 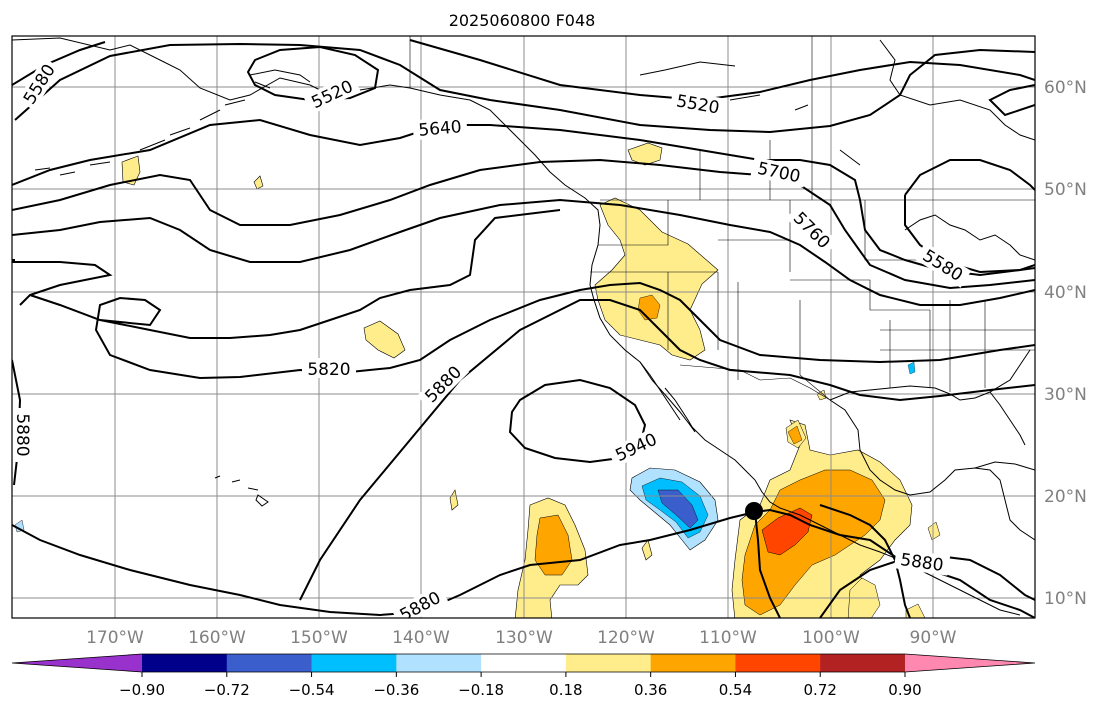 What do you see at coordinates (1065, 190) in the screenshot?
I see `lat-label: 50°N` at bounding box center [1065, 190].